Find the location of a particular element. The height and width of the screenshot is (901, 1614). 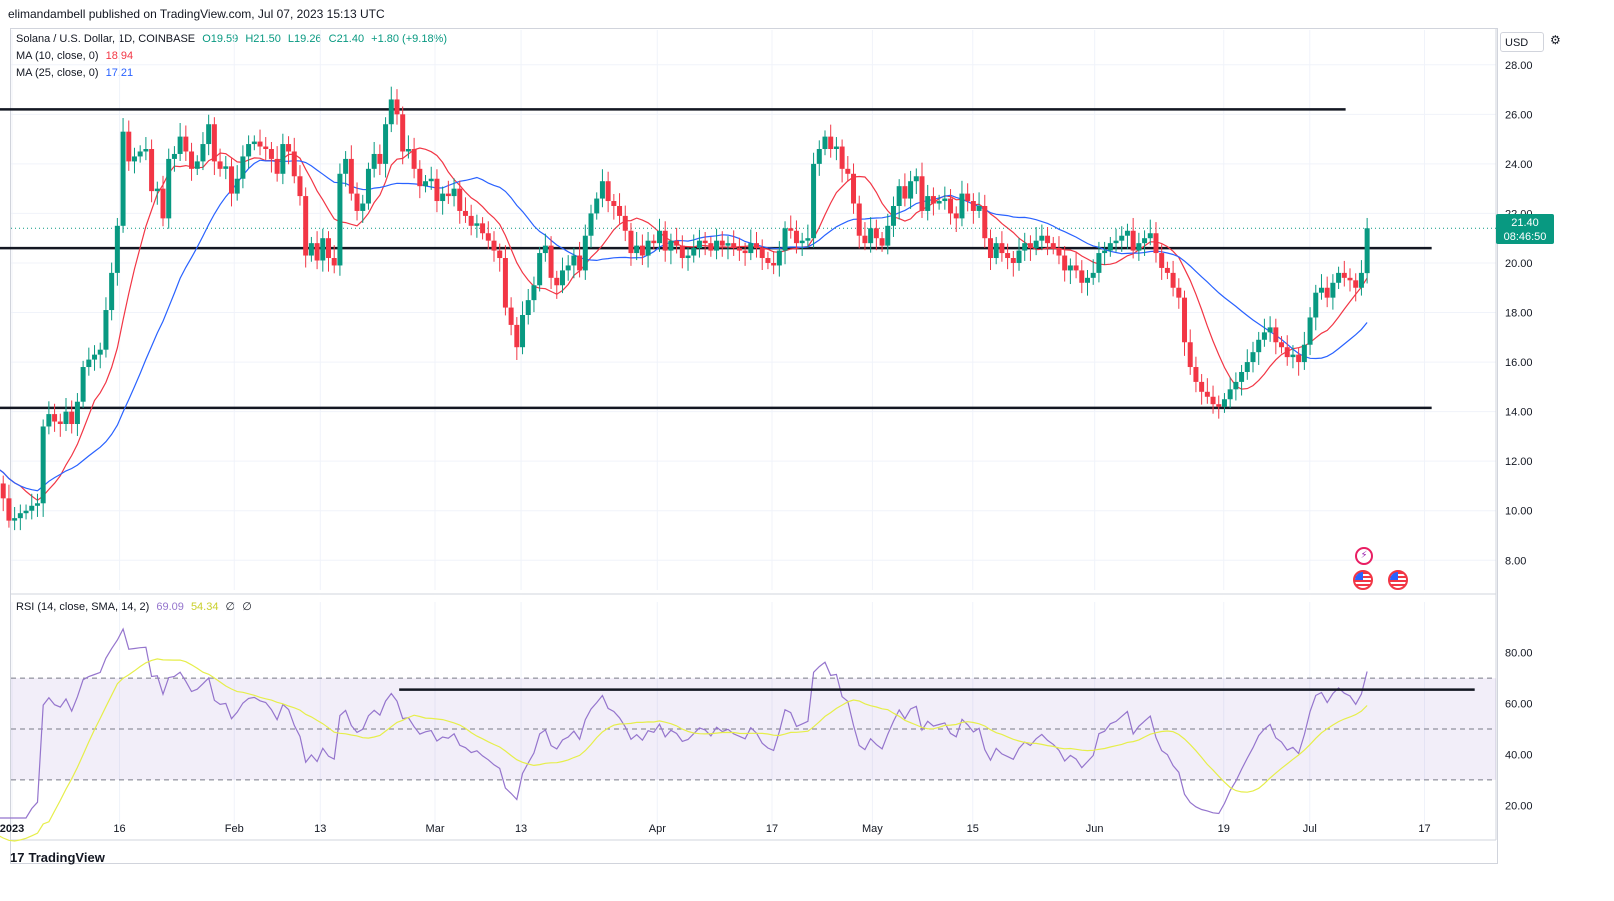

time-tick-label: Apr is located at coordinates (657, 829).